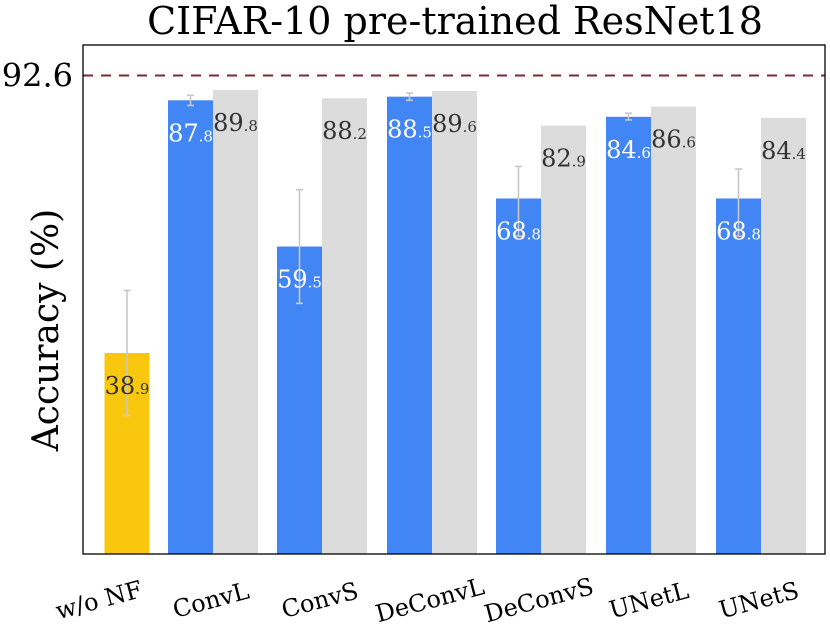  Describe the element at coordinates (190, 133) in the screenshot. I see `data-label: 87.8` at that location.